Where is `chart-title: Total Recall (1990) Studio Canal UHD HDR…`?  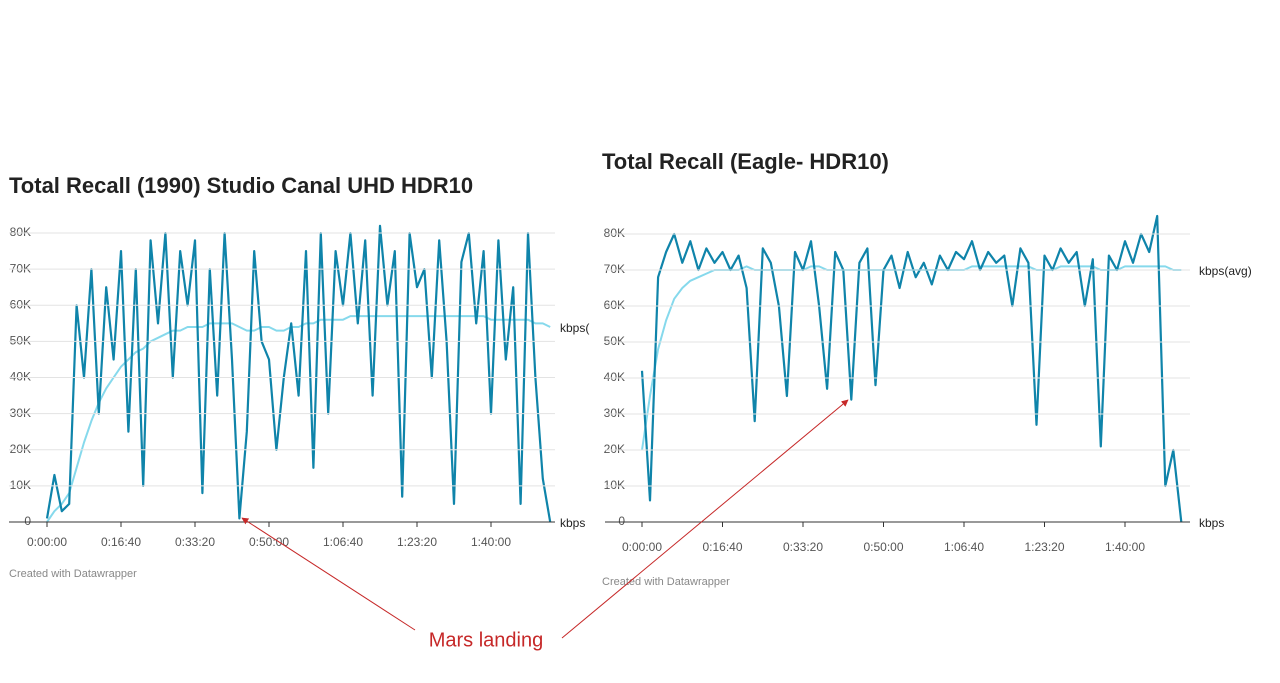 chart-title: Total Recall (1990) Studio Canal UHD HDR… is located at coordinates (241, 185).